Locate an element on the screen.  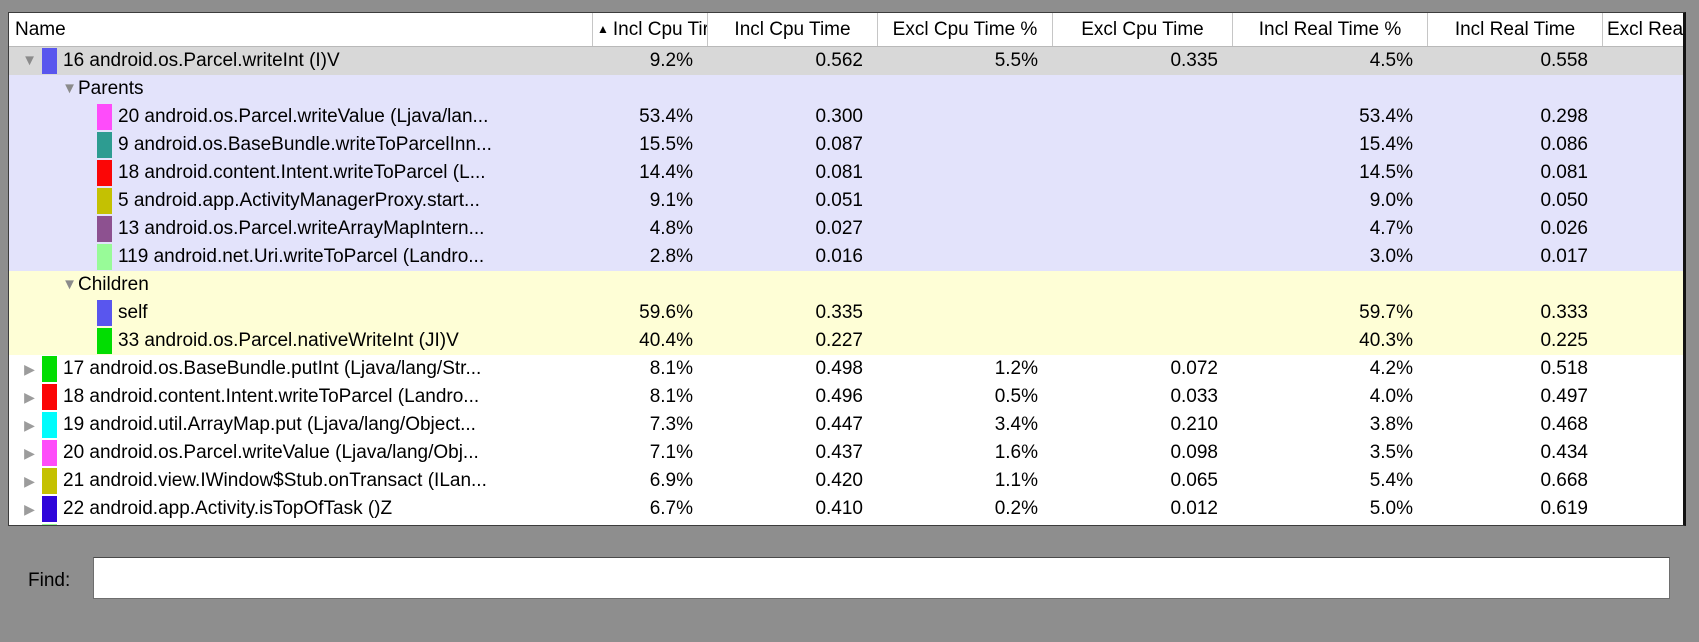
method-row: ▶ is located at coordinates (846, 524).